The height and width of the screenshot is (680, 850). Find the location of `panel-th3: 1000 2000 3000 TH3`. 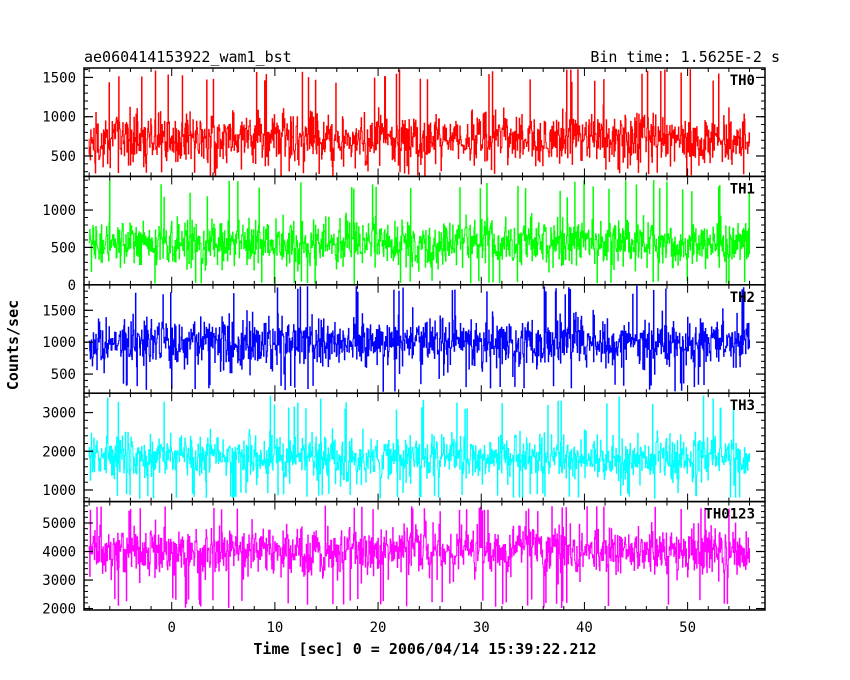

panel-th3: 1000 2000 3000 TH3 is located at coordinates (404, 447).